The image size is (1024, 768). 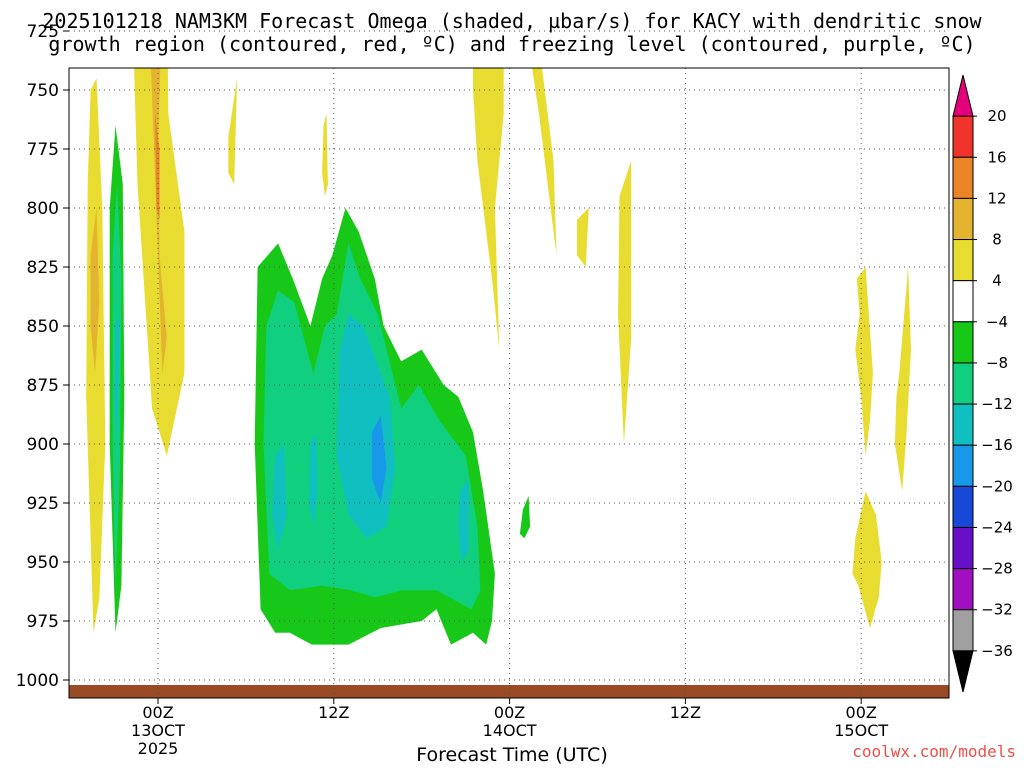 What do you see at coordinates (997, 404) in the screenshot?
I see `colorbar-label-7: −12` at bounding box center [997, 404].